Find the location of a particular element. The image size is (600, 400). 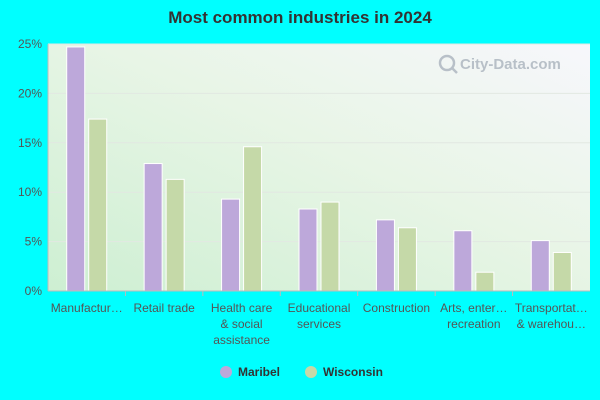

x-tick-label: Health care is located at coordinates (242, 308).